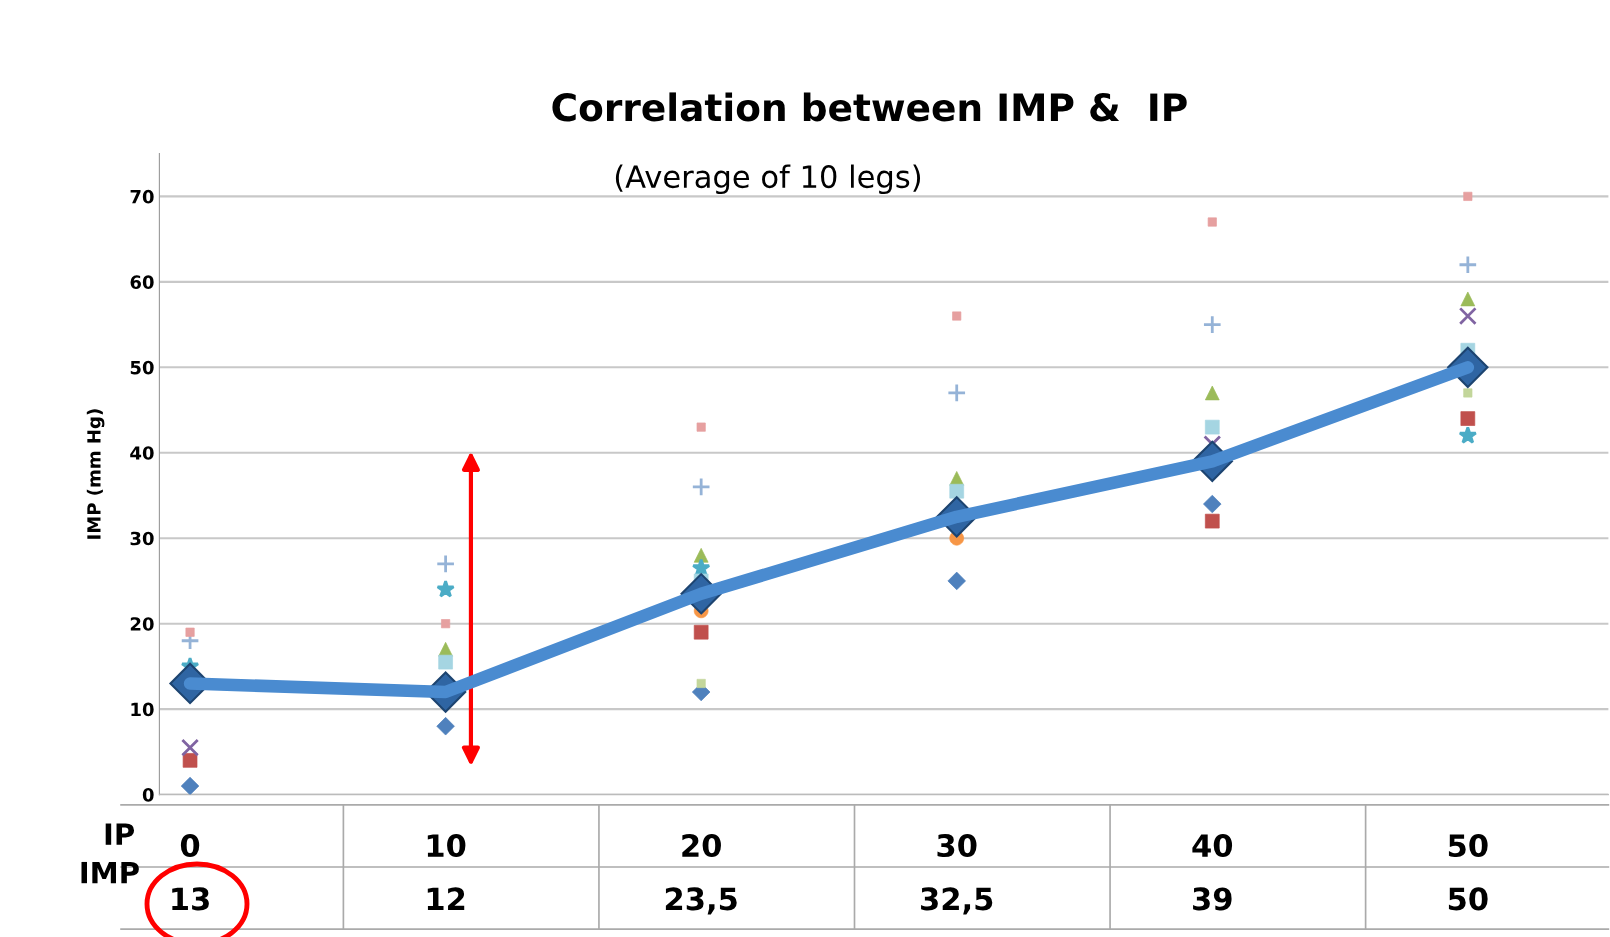  Describe the element at coordinates (142, 196) in the screenshot. I see `y-tick-label: 70` at that location.